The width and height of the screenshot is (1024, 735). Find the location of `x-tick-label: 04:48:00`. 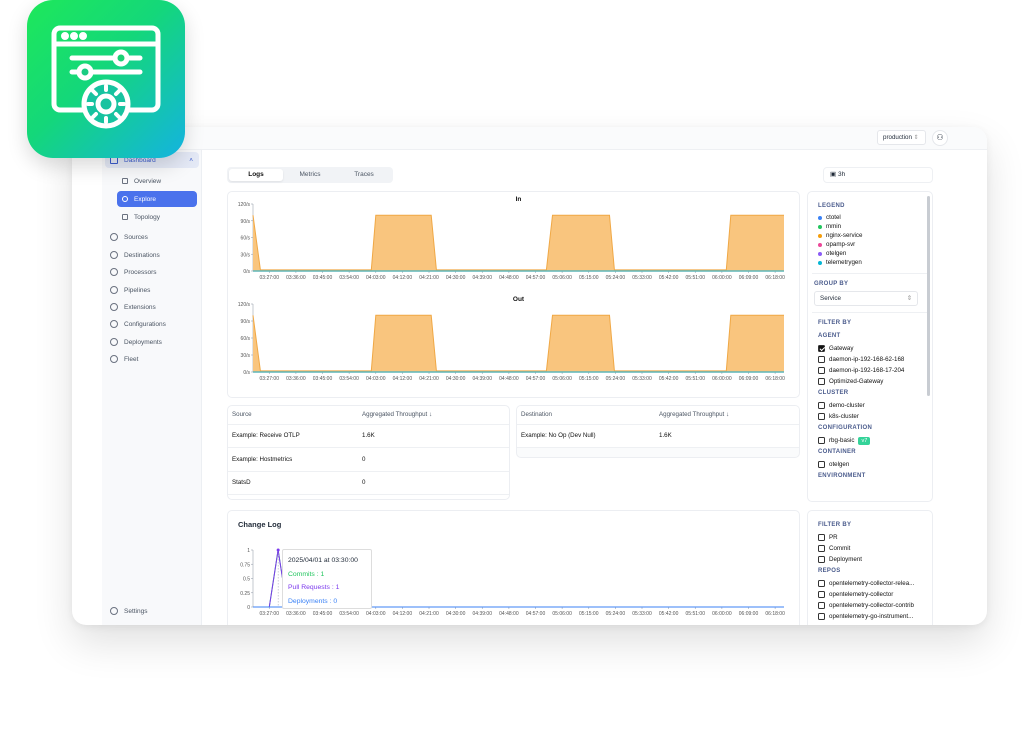

x-tick-label: 04:48:00 is located at coordinates (509, 614).